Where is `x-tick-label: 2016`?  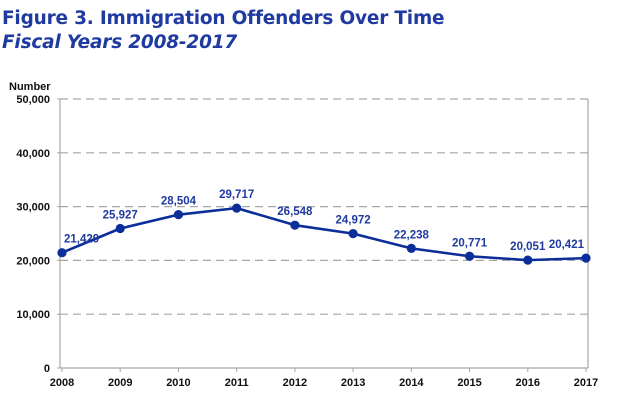
x-tick-label: 2016 is located at coordinates (528, 383).